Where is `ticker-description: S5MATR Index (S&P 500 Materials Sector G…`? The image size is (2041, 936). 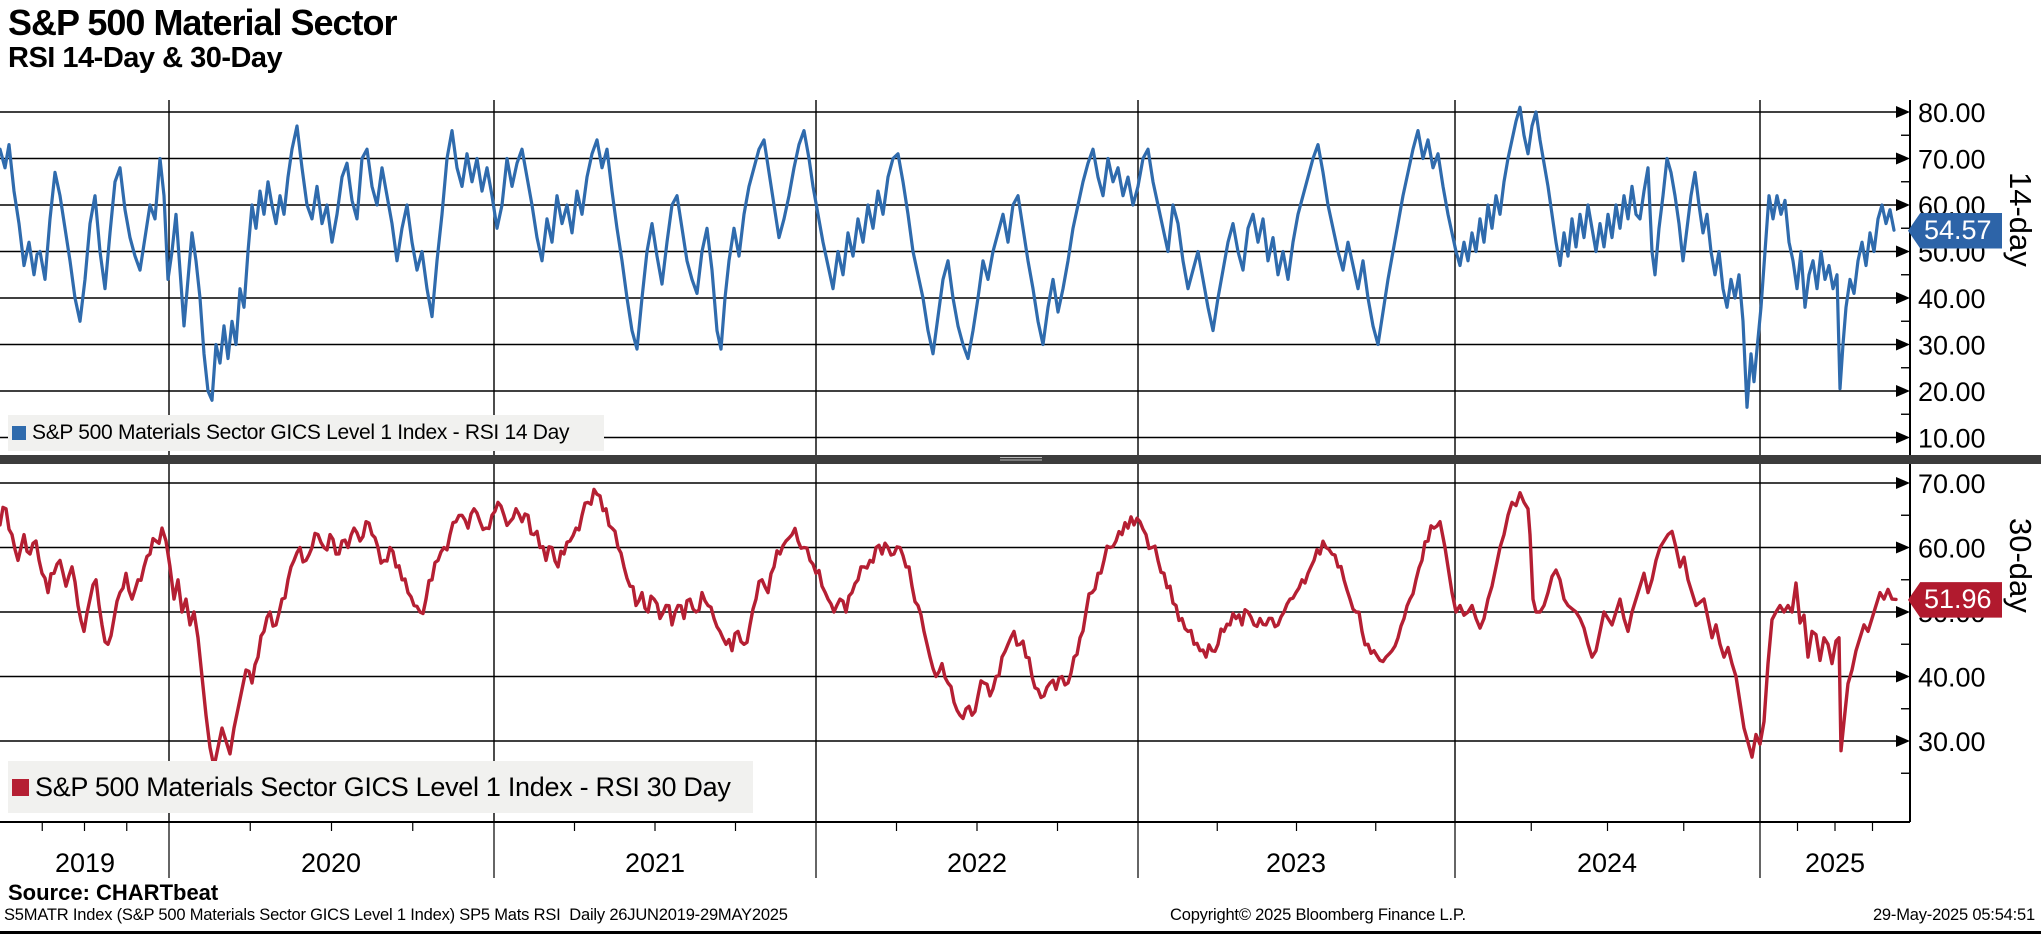 ticker-description: S5MATR Index (S&P 500 Materials Sector G… is located at coordinates (396, 915).